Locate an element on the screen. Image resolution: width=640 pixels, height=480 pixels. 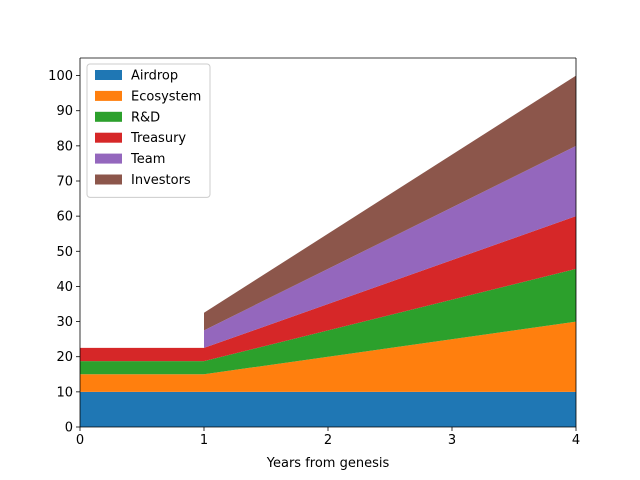
legend-swatch-treasury is located at coordinates (108, 137).